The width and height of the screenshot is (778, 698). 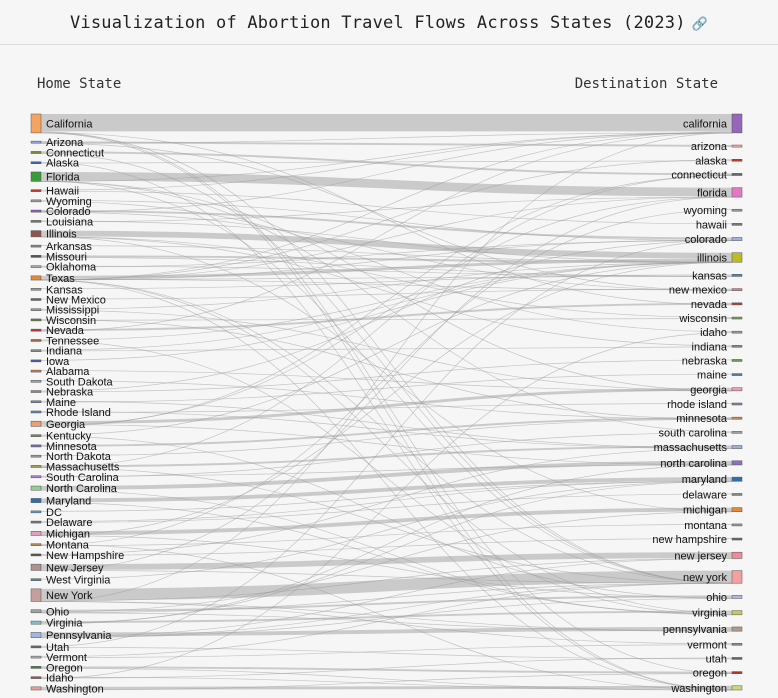 What do you see at coordinates (737, 479) in the screenshot?
I see `dest-node-maryland` at bounding box center [737, 479].